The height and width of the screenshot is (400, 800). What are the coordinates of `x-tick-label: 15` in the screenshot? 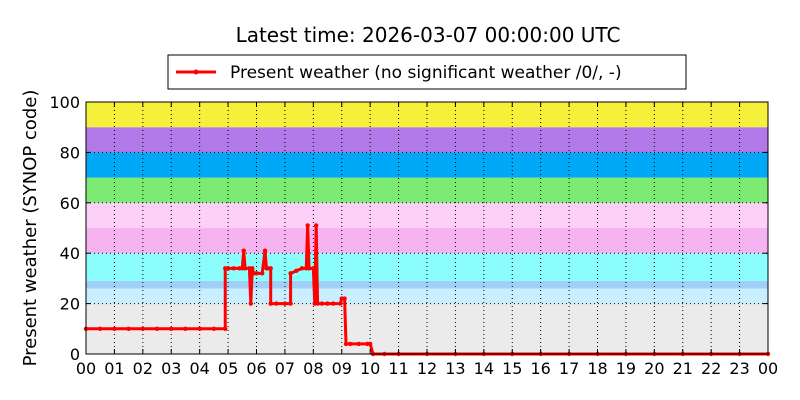 It's located at (512, 368).